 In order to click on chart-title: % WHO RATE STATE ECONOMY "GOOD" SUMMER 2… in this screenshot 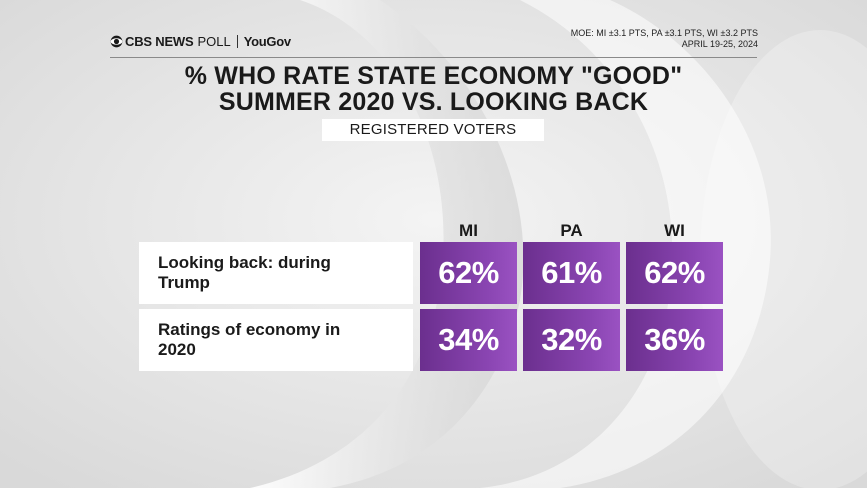, I will do `click(433, 89)`.